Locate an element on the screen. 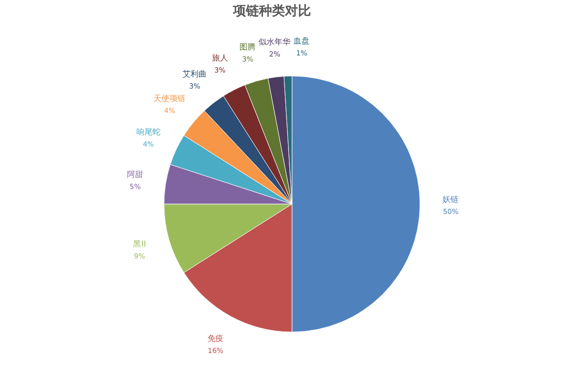 The height and width of the screenshot is (372, 584). slice-label: 旅人 is located at coordinates (220, 58).